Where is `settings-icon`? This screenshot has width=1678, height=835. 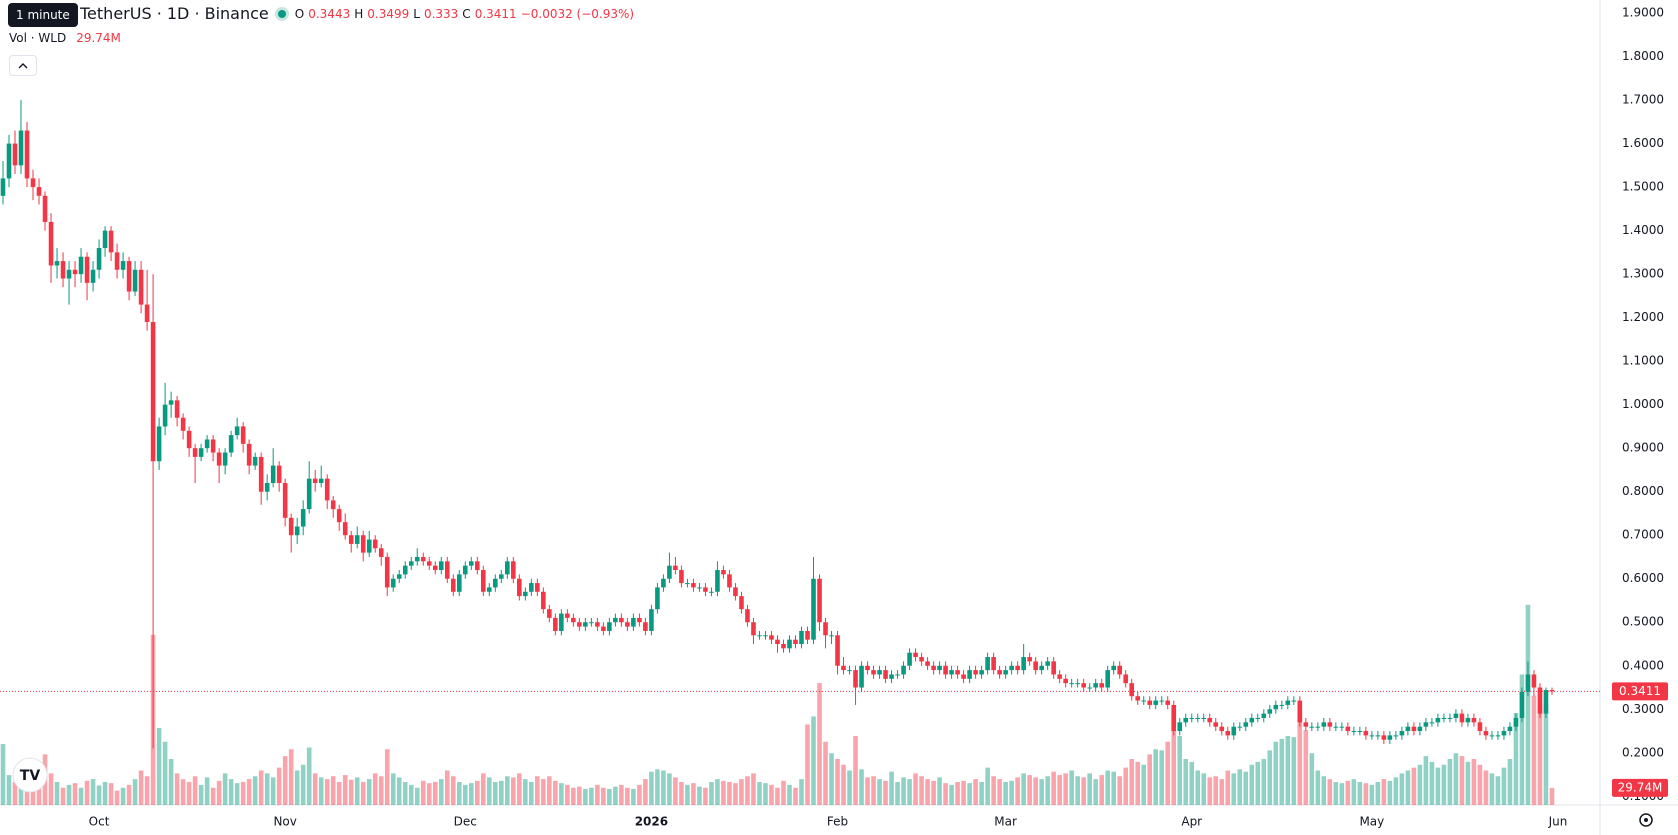
settings-icon is located at coordinates (1646, 820).